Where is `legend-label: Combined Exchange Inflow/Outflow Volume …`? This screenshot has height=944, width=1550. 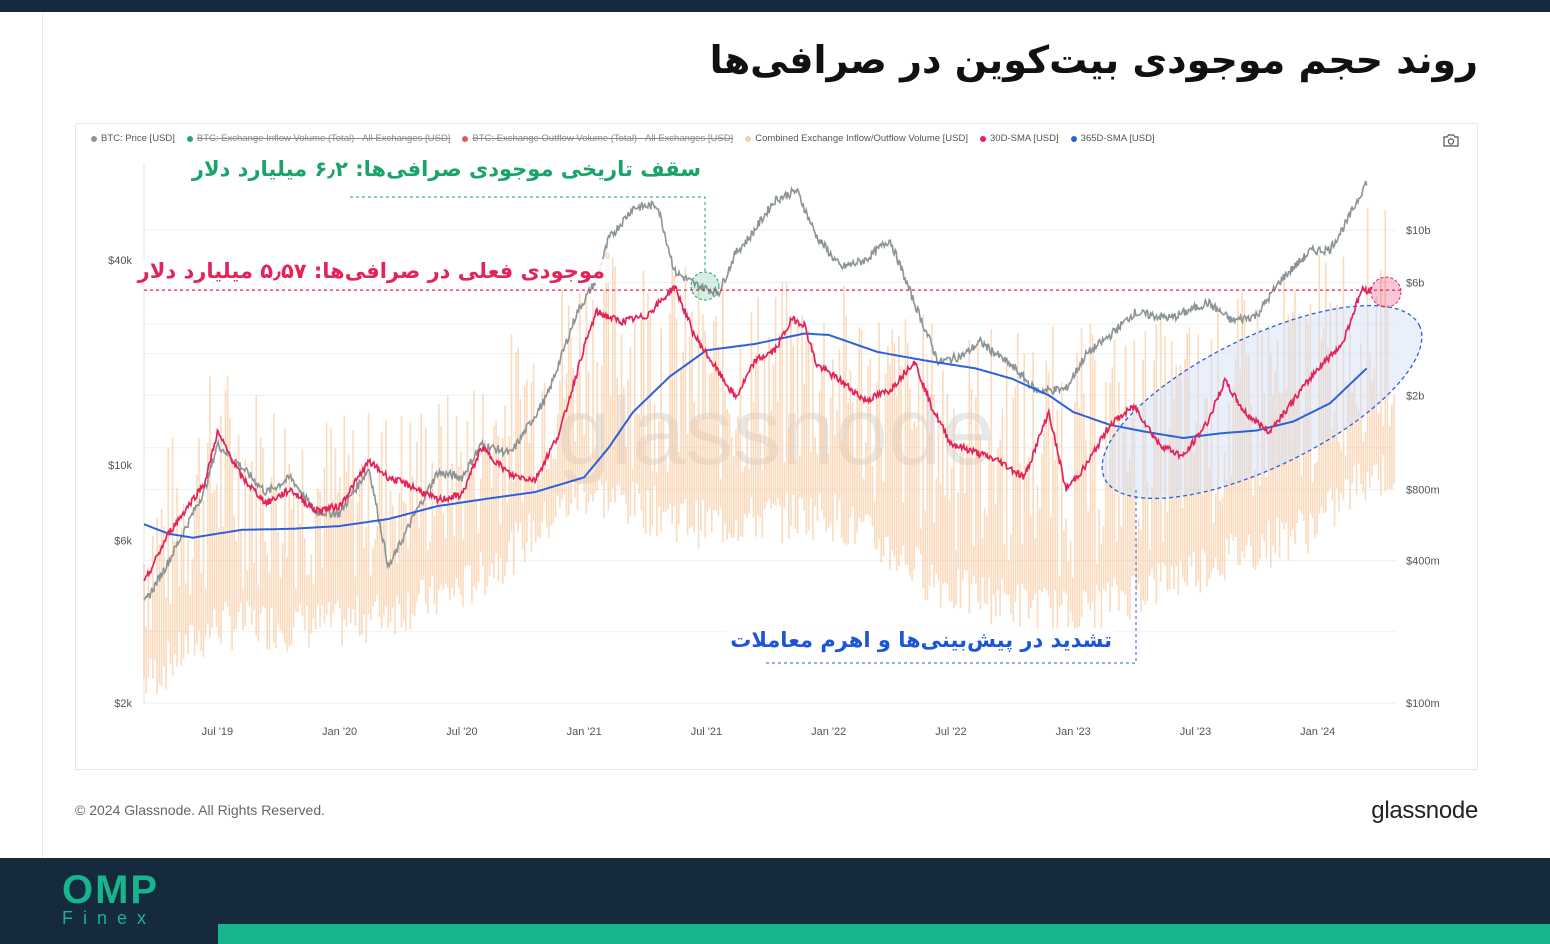
legend-label: Combined Exchange Inflow/Outflow Volume … is located at coordinates (862, 138).